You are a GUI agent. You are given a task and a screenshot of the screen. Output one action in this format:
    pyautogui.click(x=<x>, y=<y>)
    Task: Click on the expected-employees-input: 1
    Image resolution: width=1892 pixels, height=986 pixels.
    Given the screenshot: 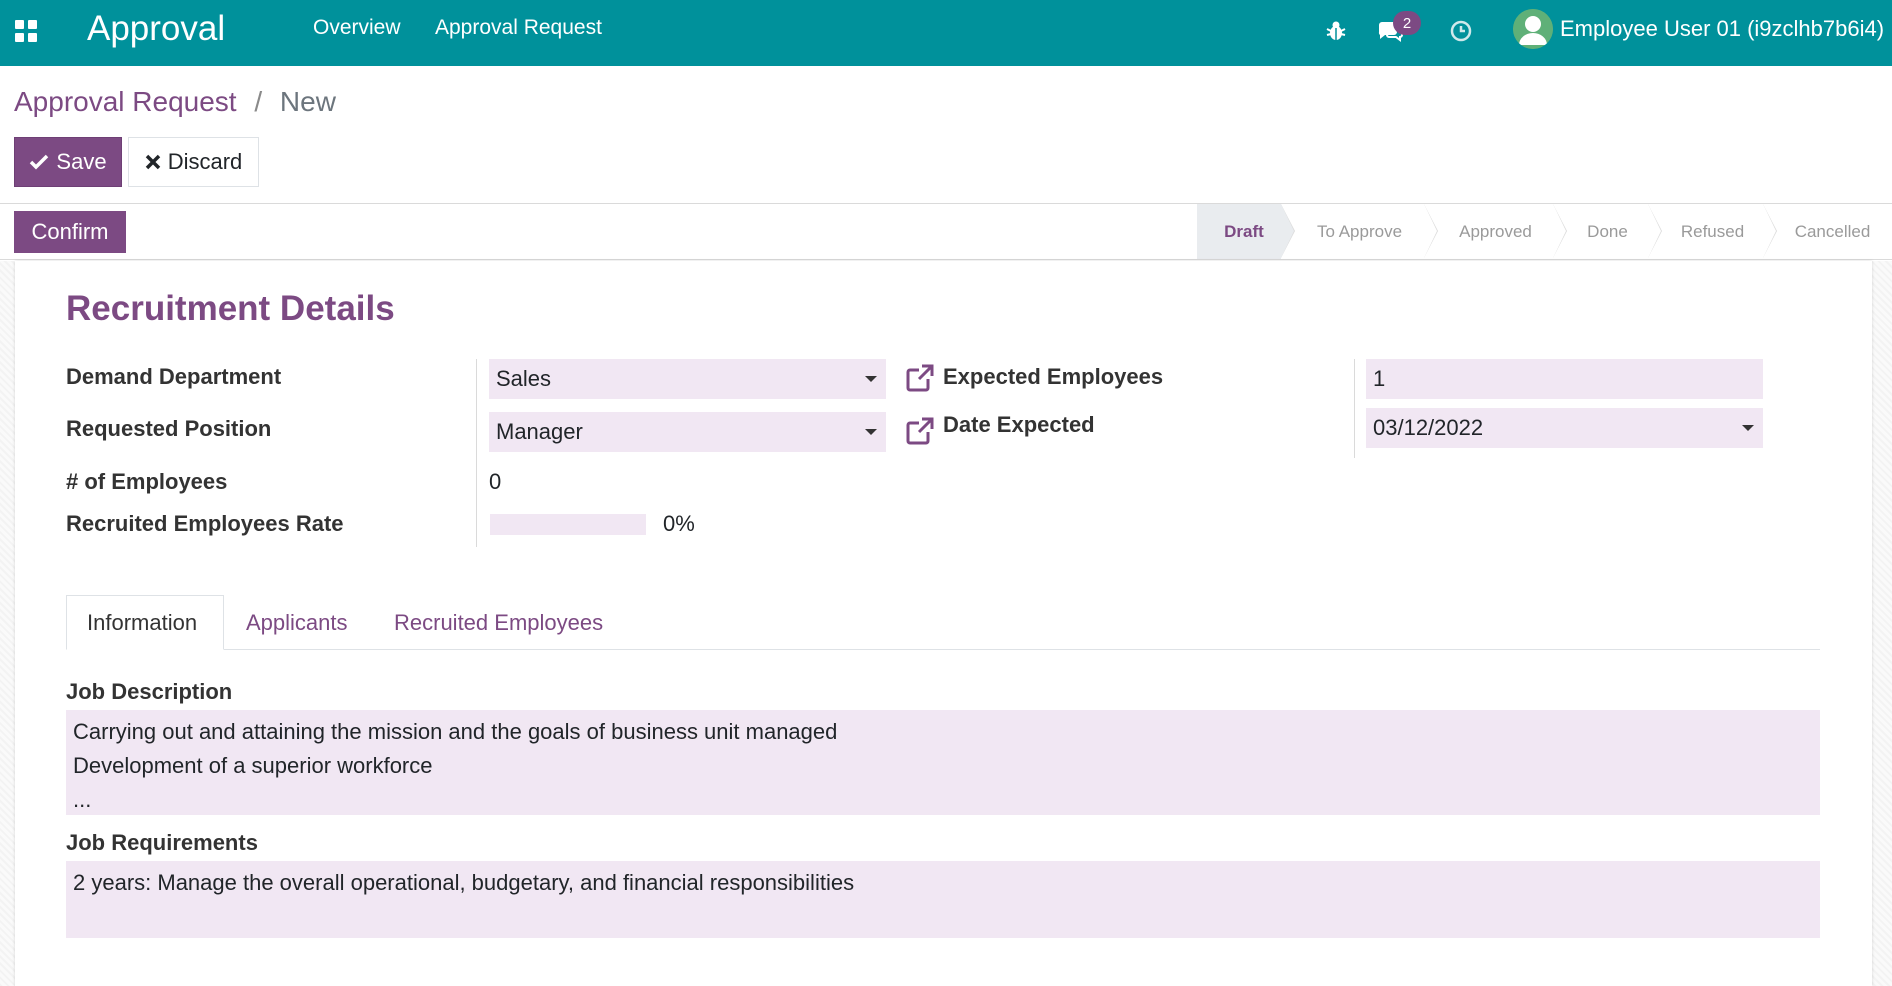 What is the action you would take?
    pyautogui.click(x=1564, y=379)
    